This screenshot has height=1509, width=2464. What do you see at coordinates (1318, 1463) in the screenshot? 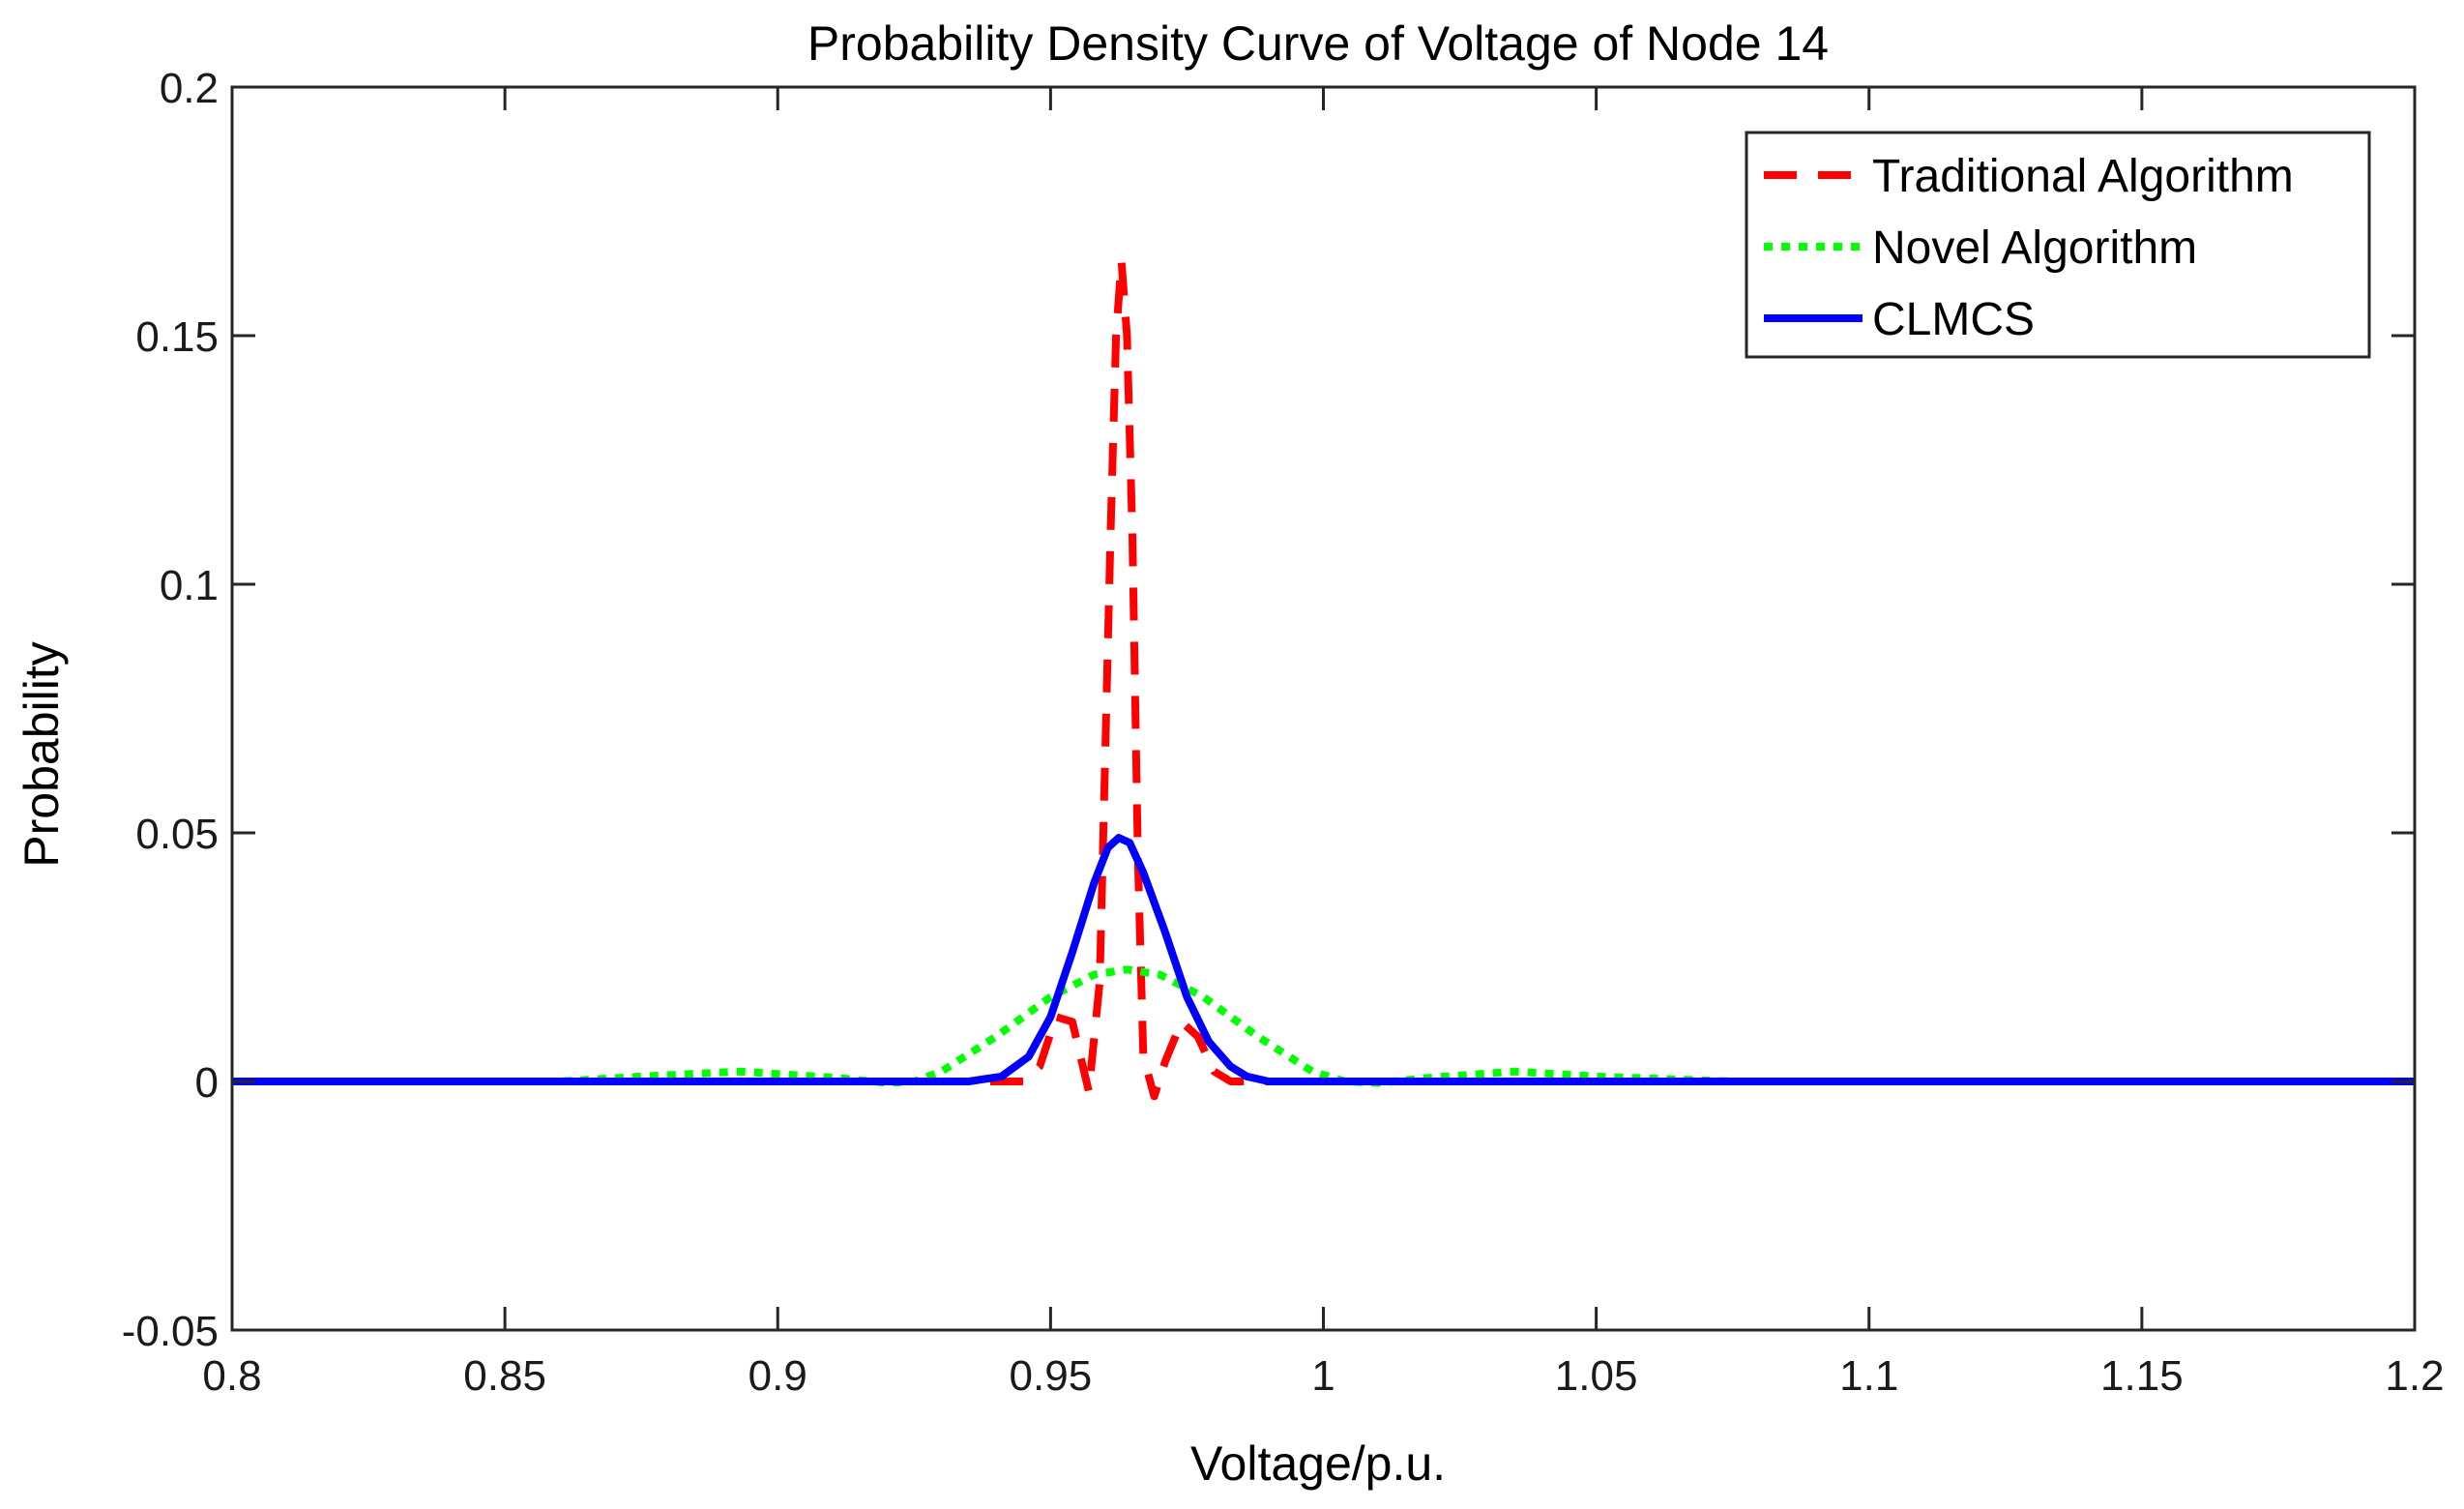
I see `x-axis-title: Voltage/p.u.` at bounding box center [1318, 1463].